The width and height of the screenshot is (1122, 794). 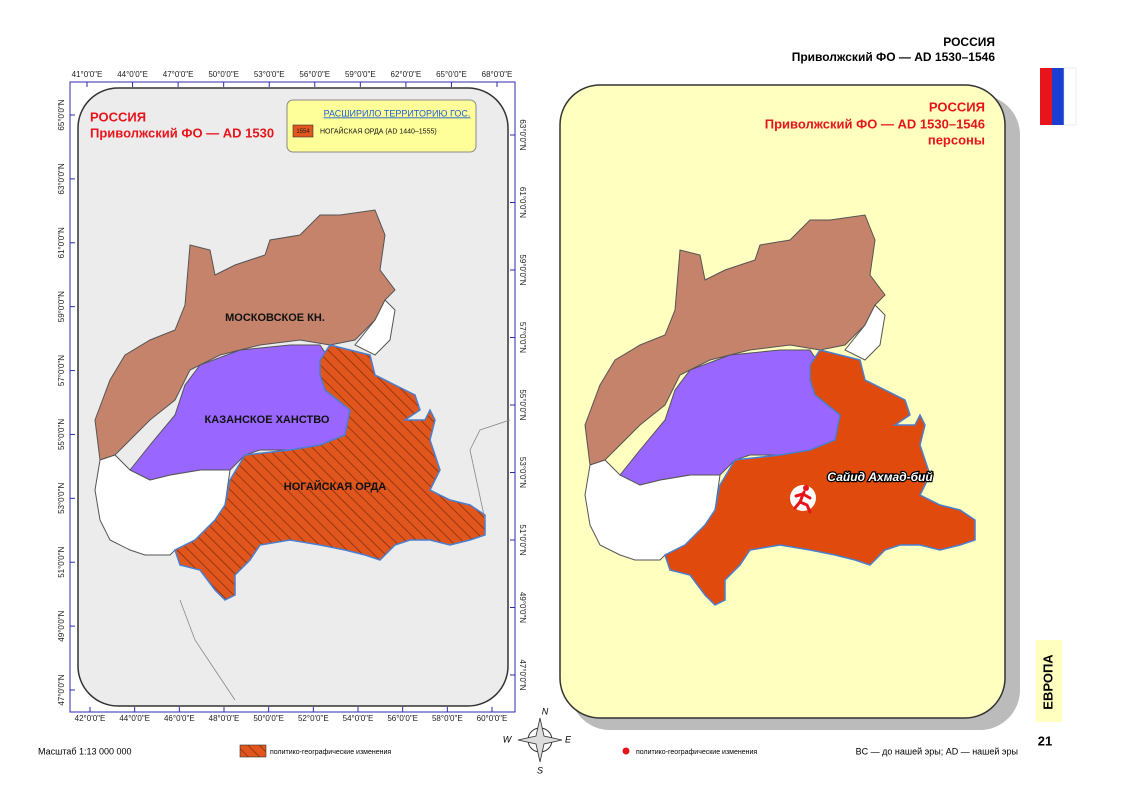 I want to click on page-title: РОССИЯ, so click(x=969, y=42).